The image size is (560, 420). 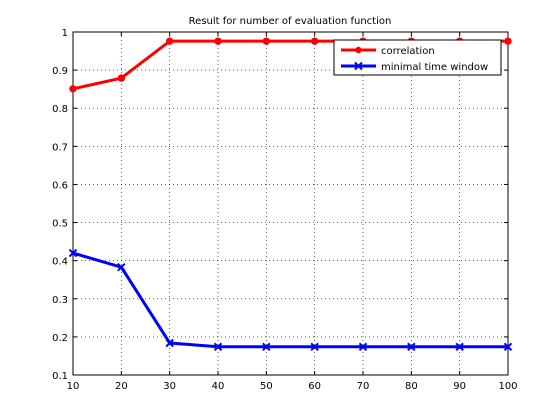 What do you see at coordinates (121, 386) in the screenshot?
I see `x-tick-label: 20` at bounding box center [121, 386].